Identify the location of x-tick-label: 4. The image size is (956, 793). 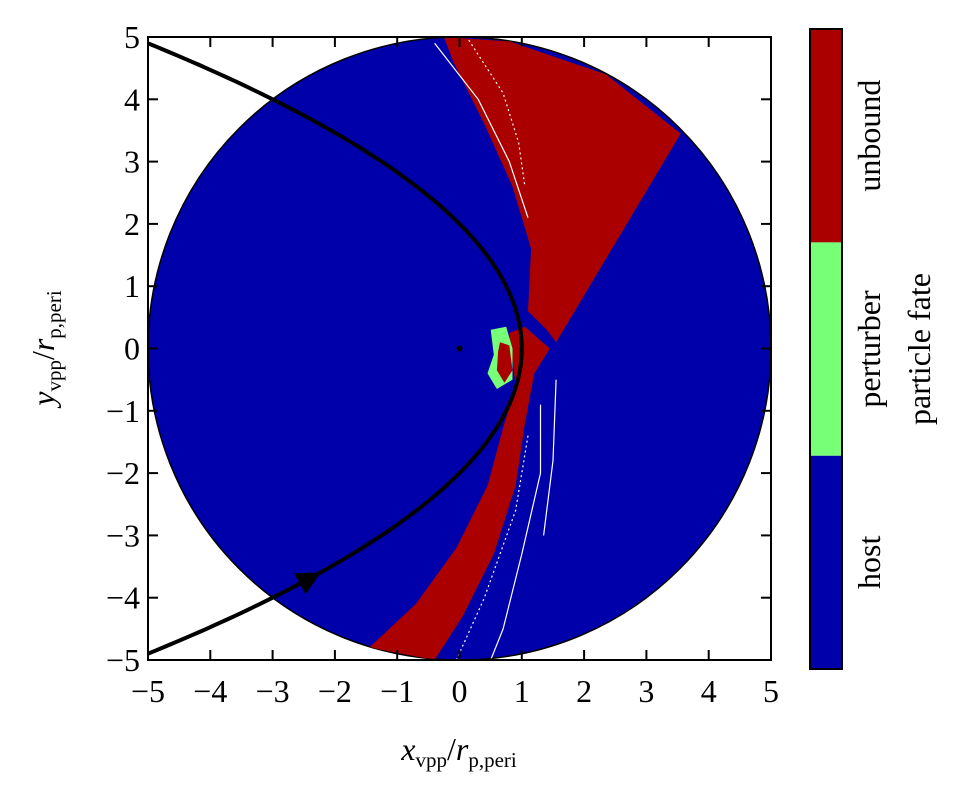
(709, 691).